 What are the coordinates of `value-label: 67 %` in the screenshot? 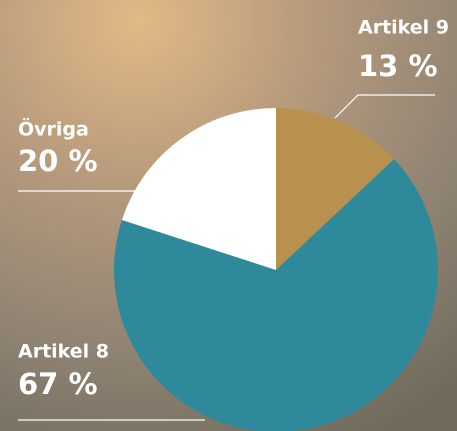 It's located at (58, 384).